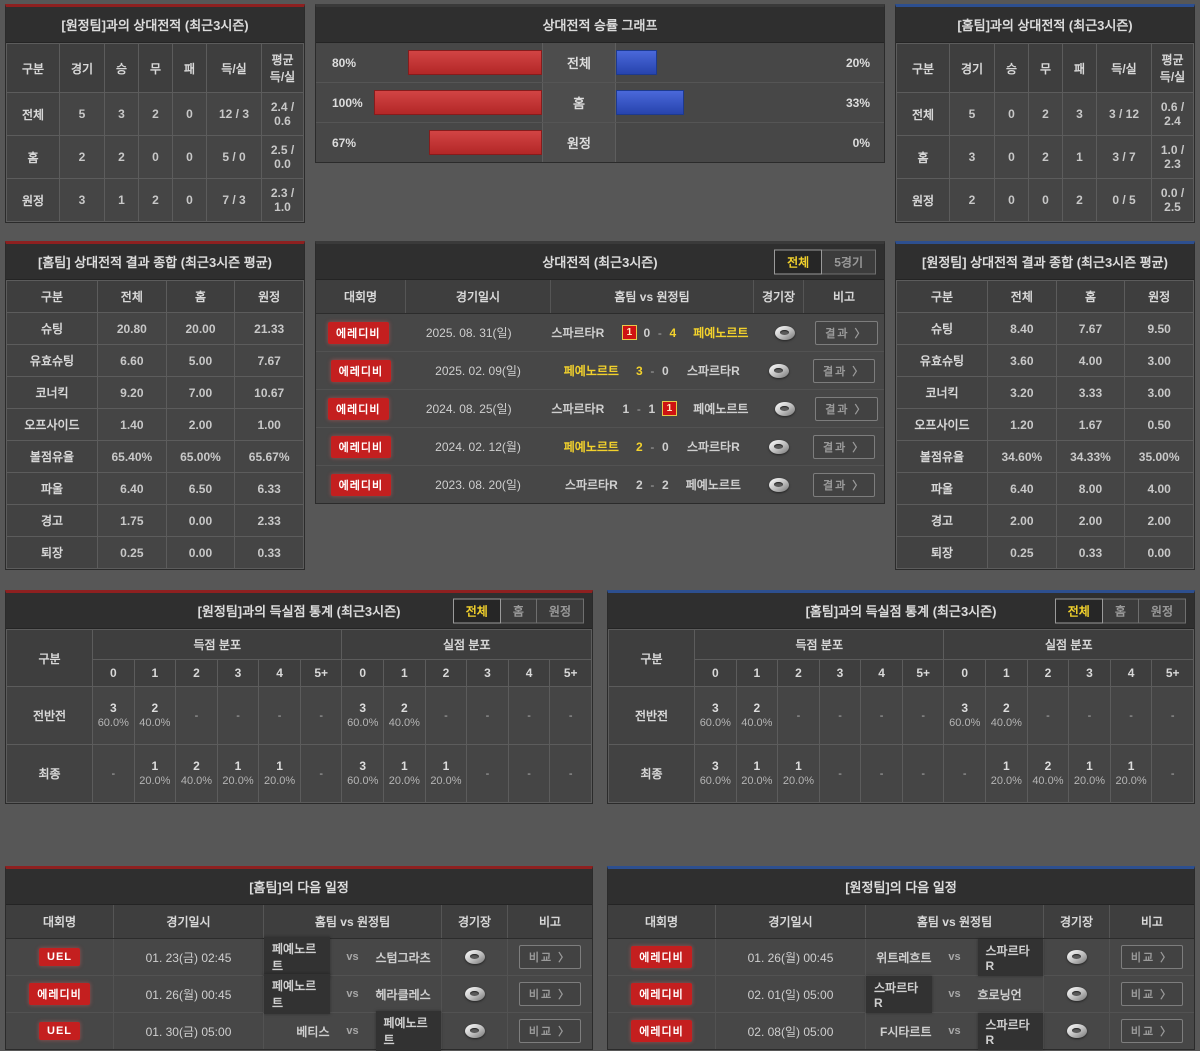 The width and height of the screenshot is (1200, 1051). I want to click on column-header: 무, so click(1045, 68).